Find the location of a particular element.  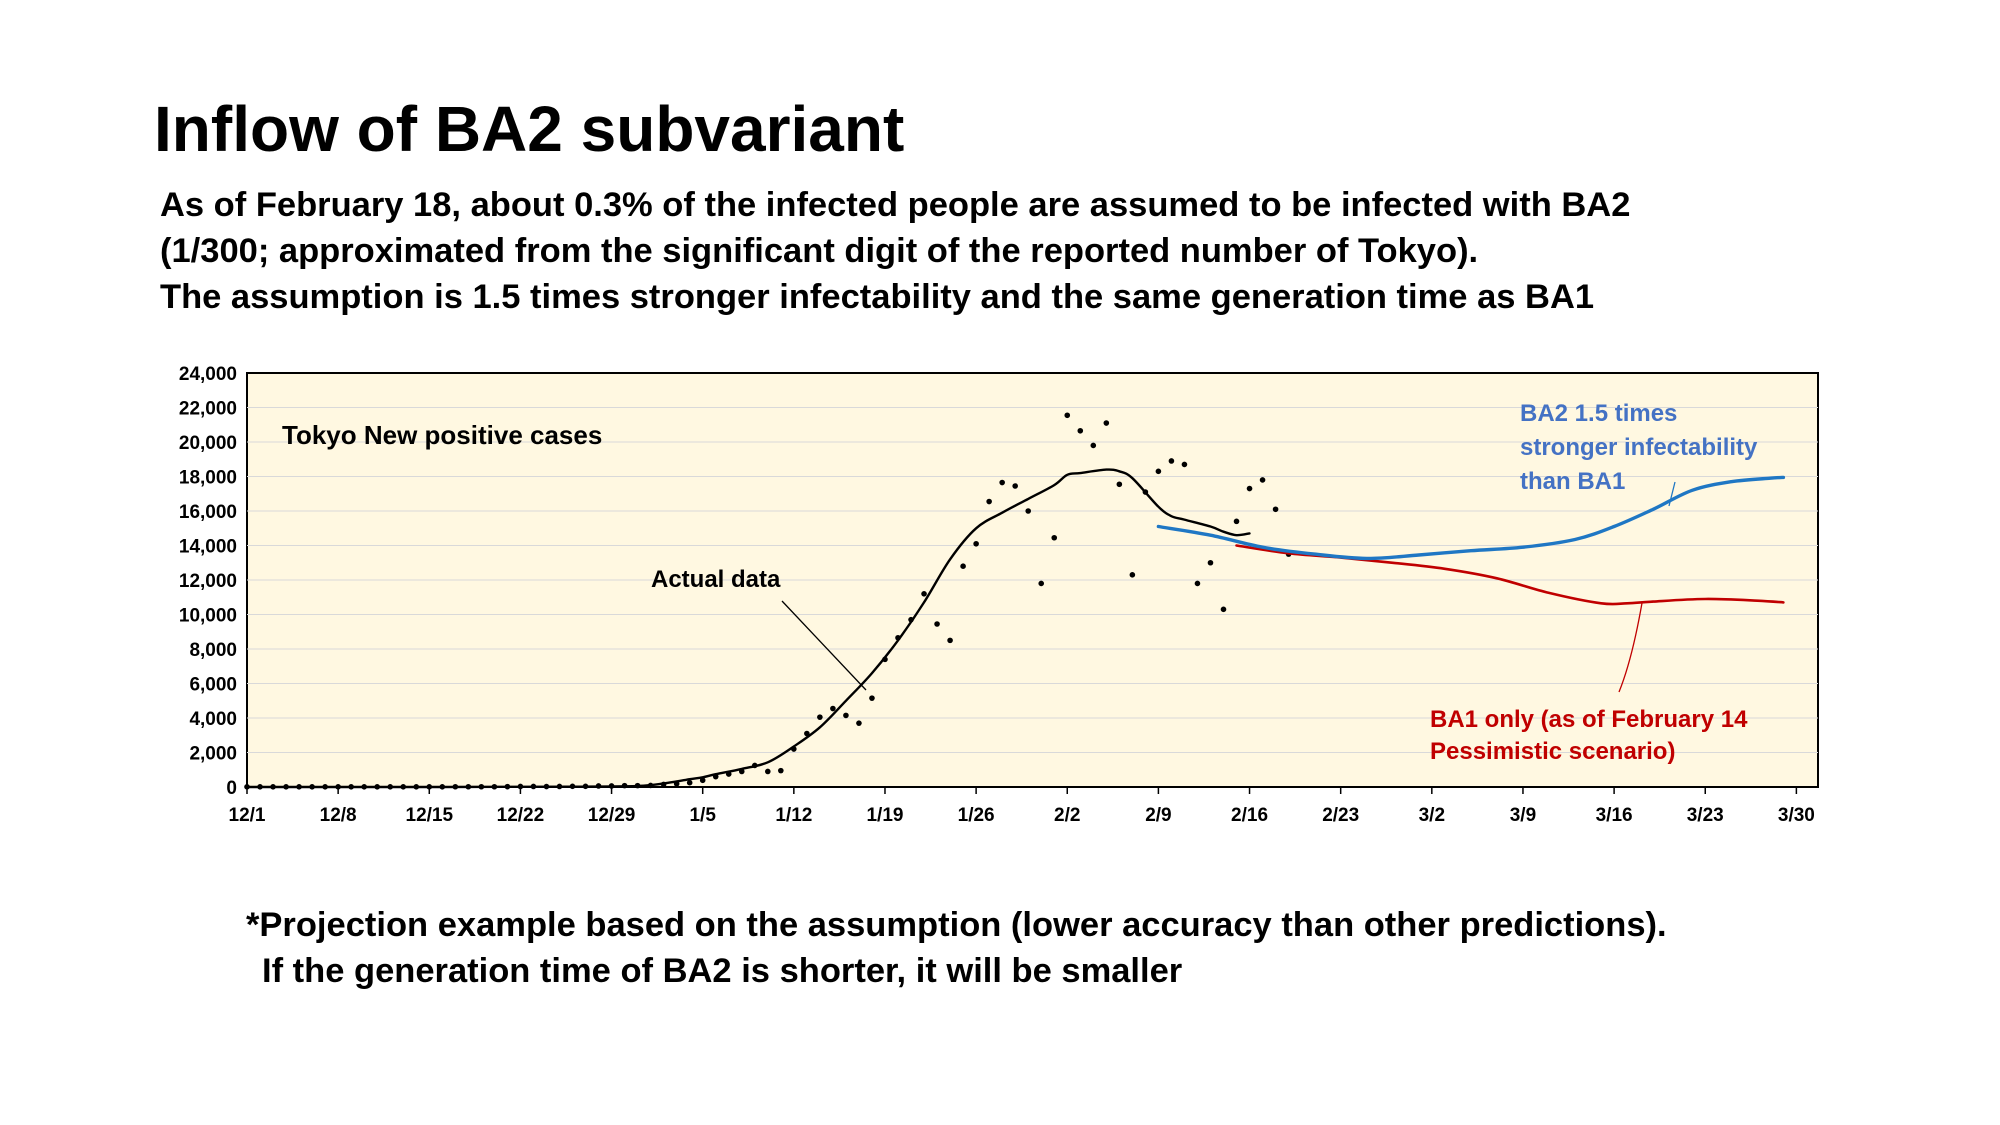

ba2-leader is located at coordinates (1672, 494).